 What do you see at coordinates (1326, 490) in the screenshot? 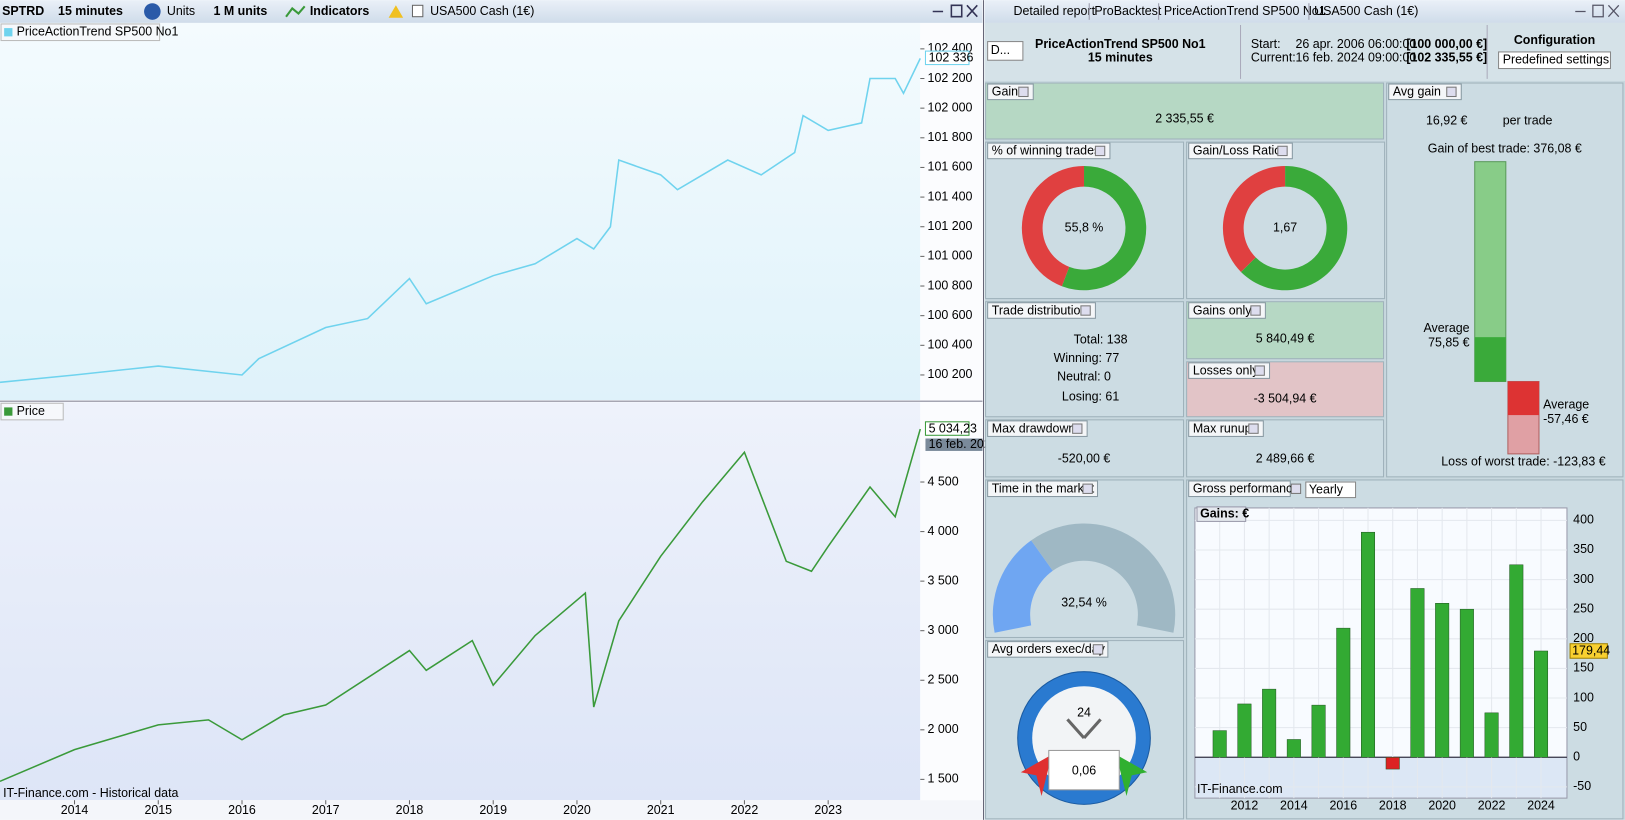
I see `period-select: Yearly` at bounding box center [1326, 490].